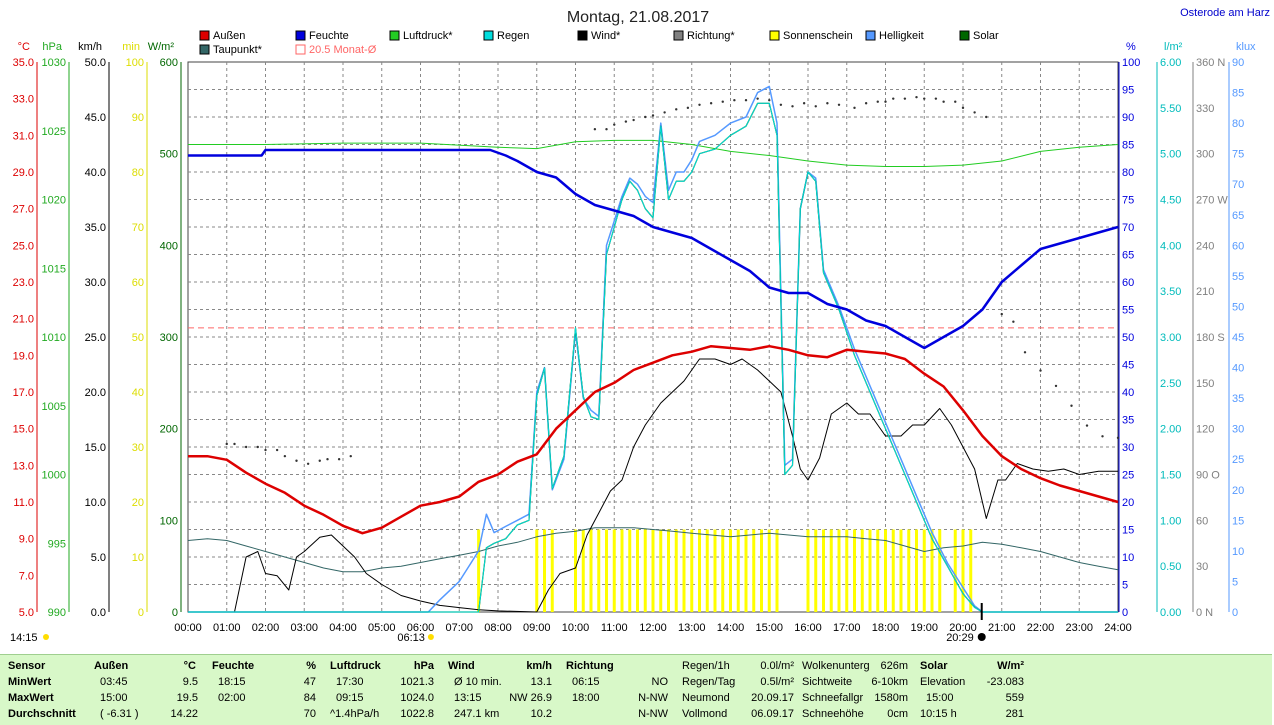  What do you see at coordinates (54, 269) in the screenshot?
I see `left-axis-tick: 1015` at bounding box center [54, 269].